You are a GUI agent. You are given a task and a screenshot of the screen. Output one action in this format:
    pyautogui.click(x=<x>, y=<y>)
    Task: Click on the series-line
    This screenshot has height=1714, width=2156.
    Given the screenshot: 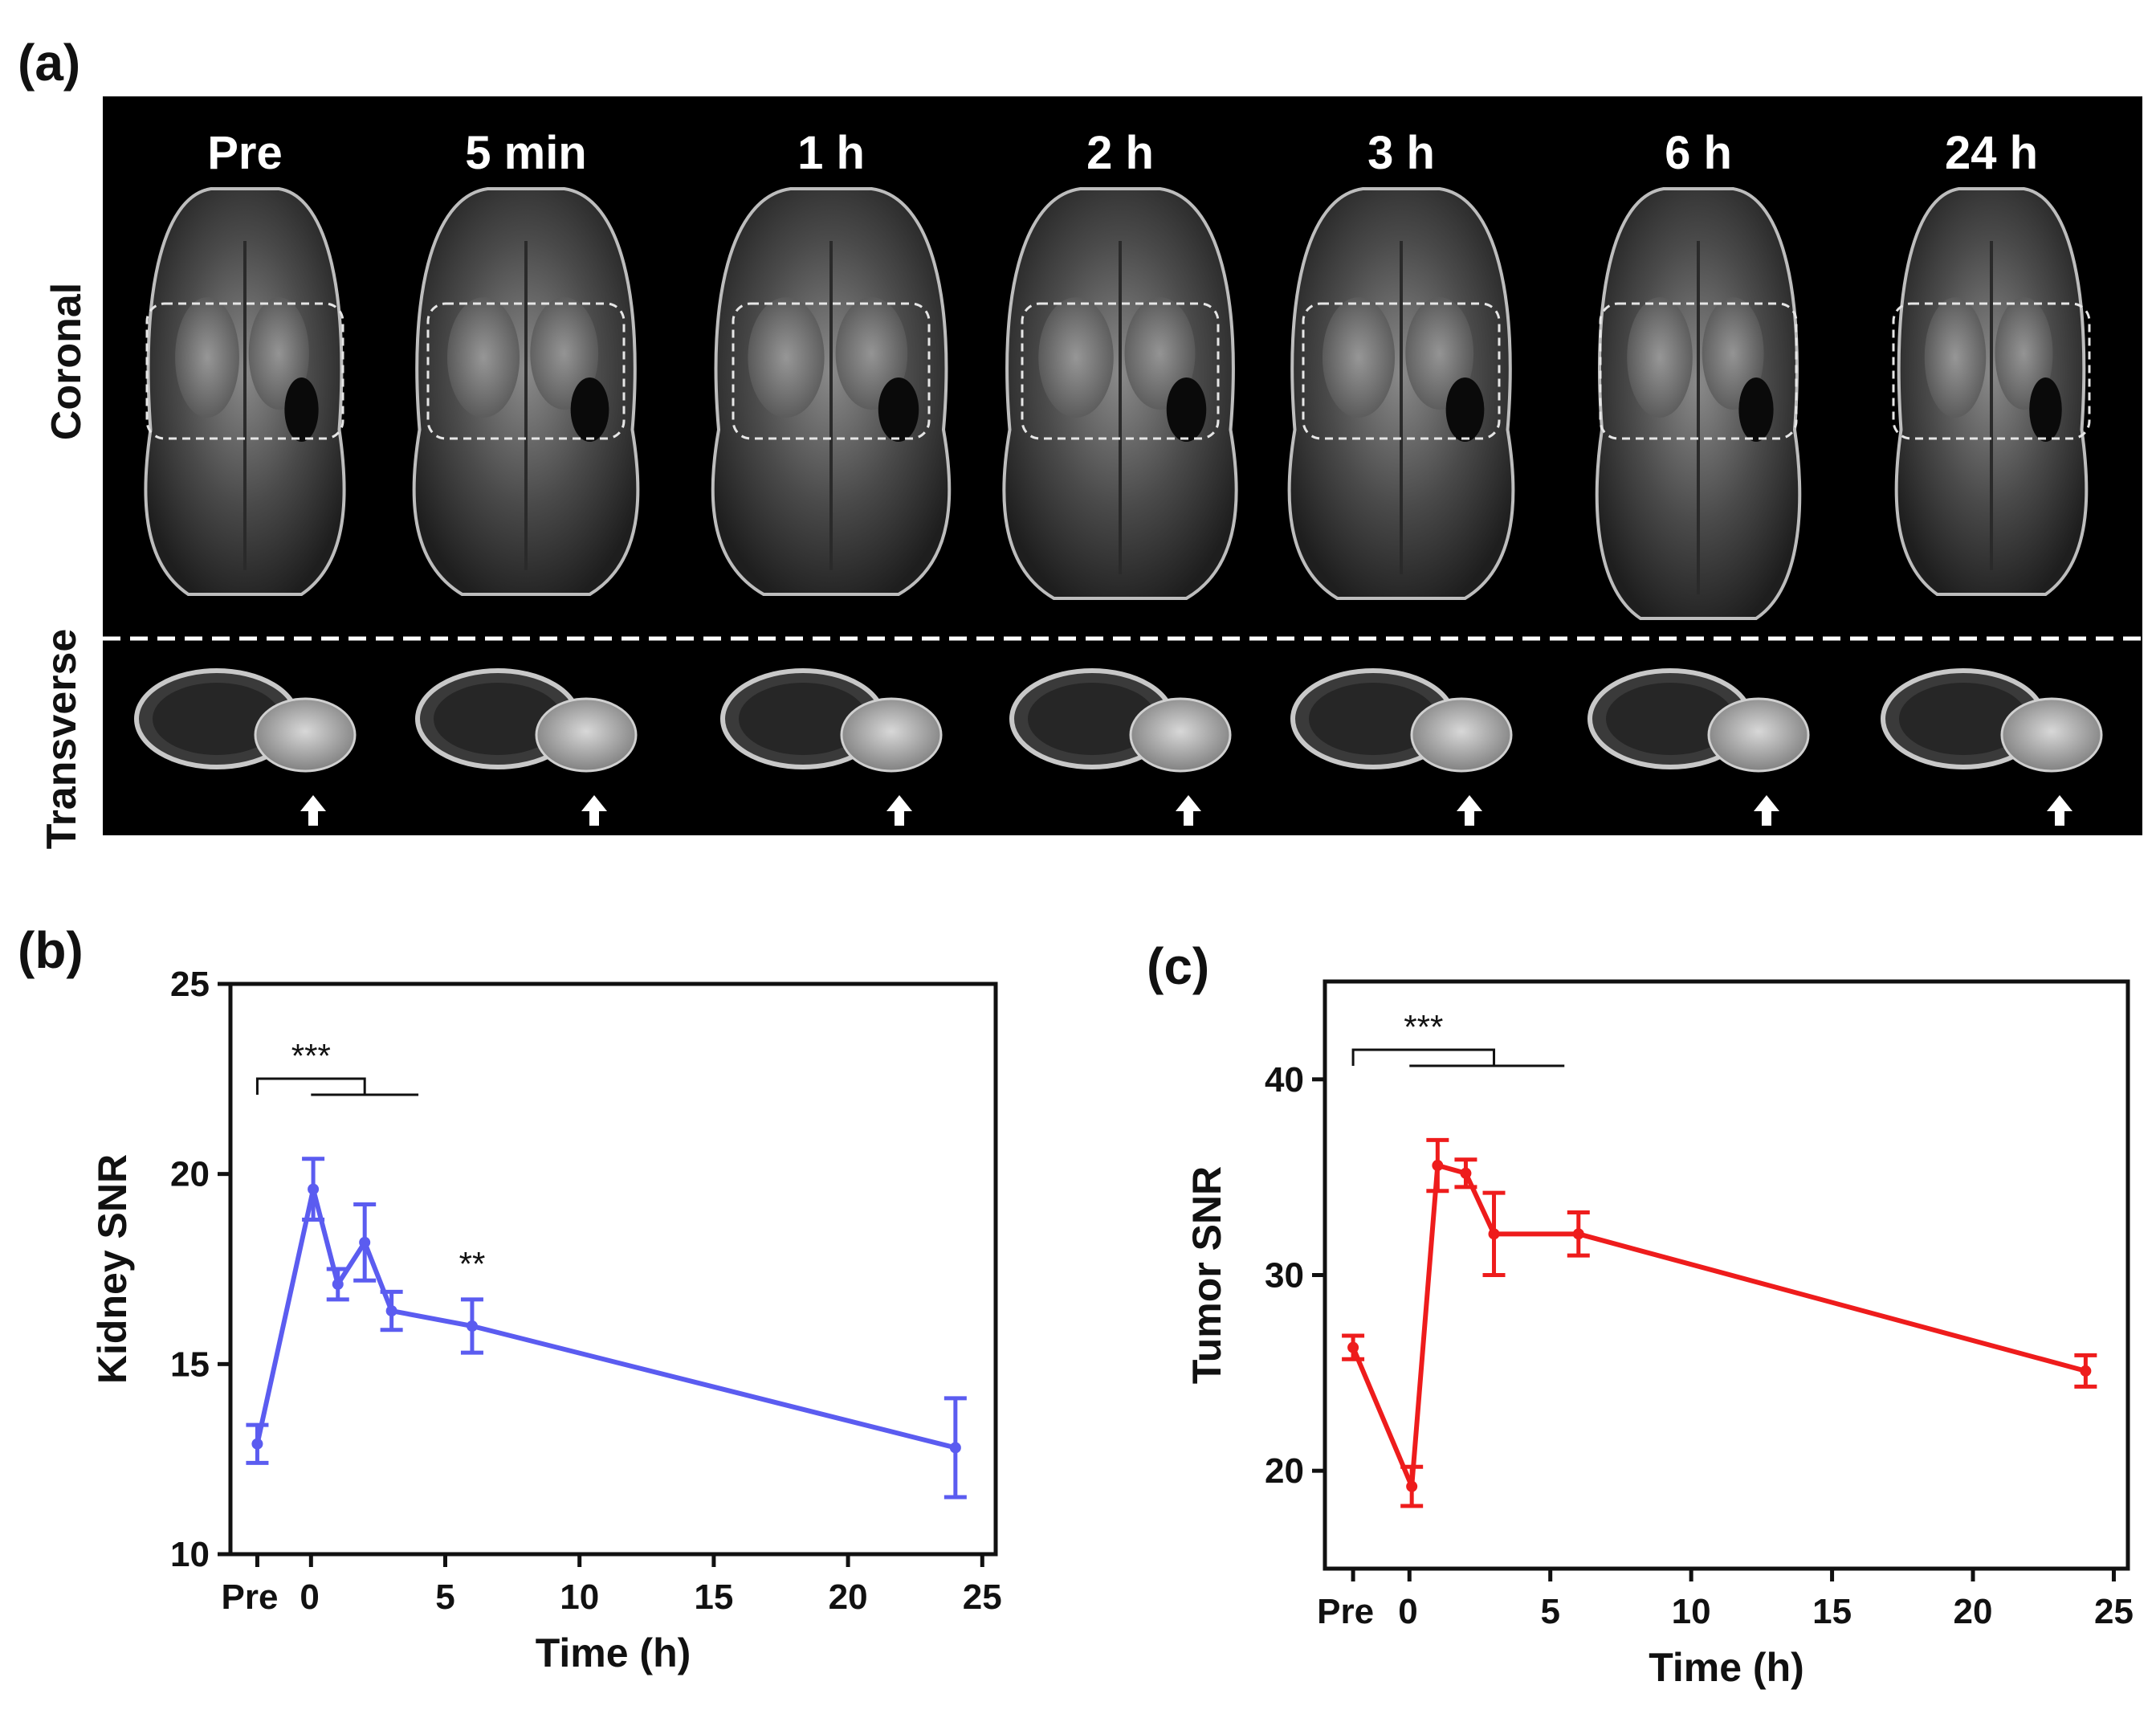 What is the action you would take?
    pyautogui.click(x=606, y=1318)
    